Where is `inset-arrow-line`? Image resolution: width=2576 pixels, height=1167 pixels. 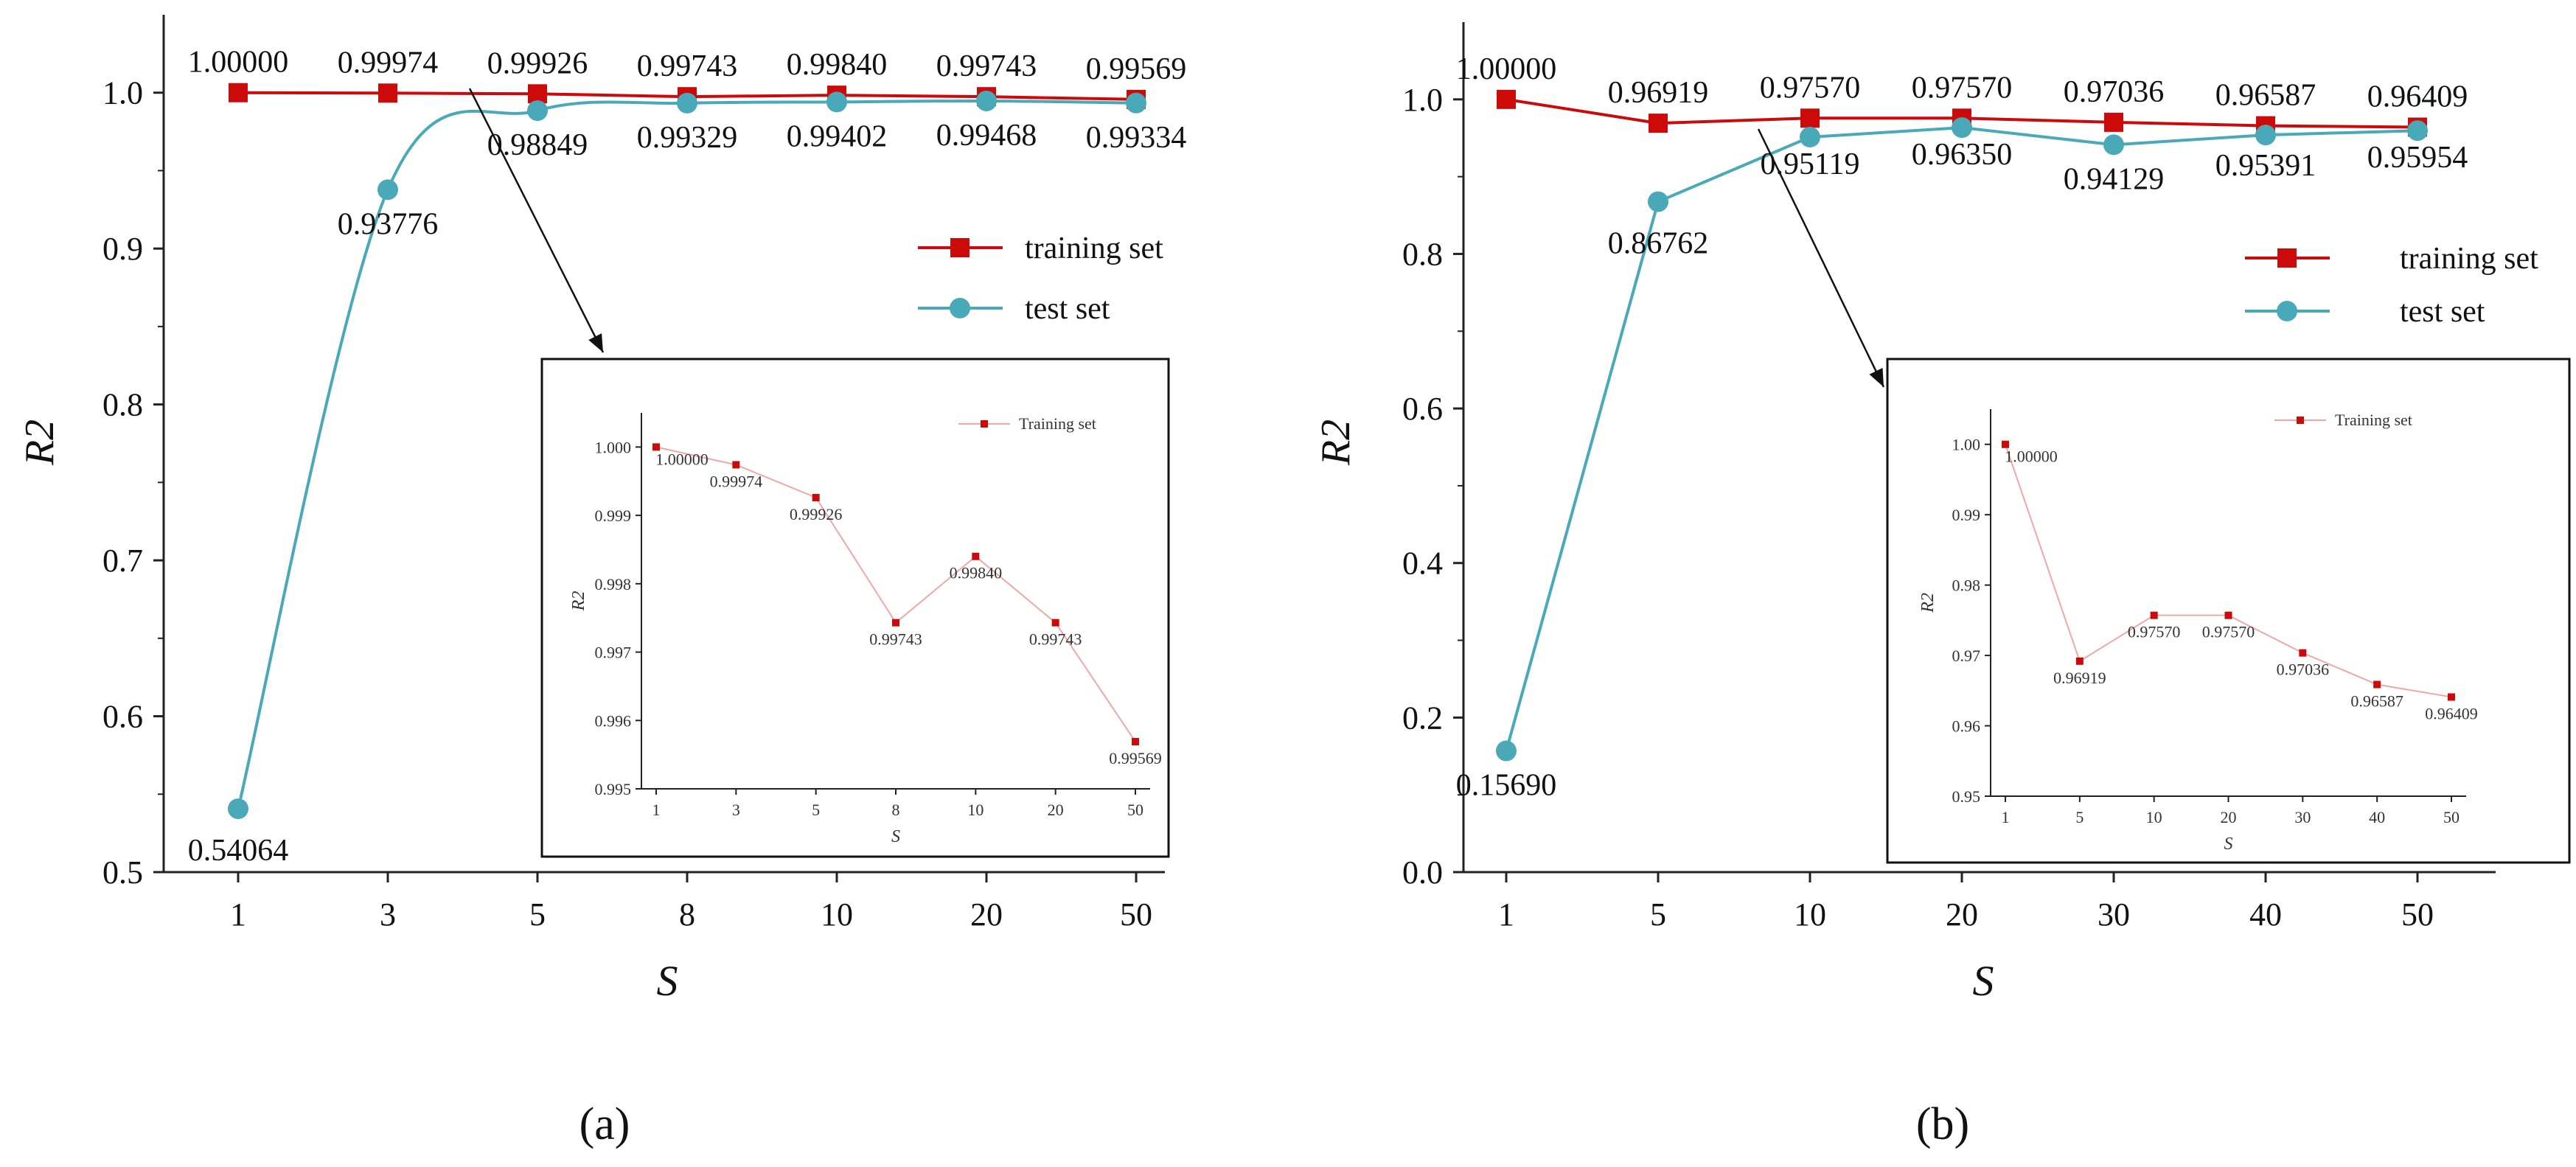
inset-arrow-line is located at coordinates (1821, 258).